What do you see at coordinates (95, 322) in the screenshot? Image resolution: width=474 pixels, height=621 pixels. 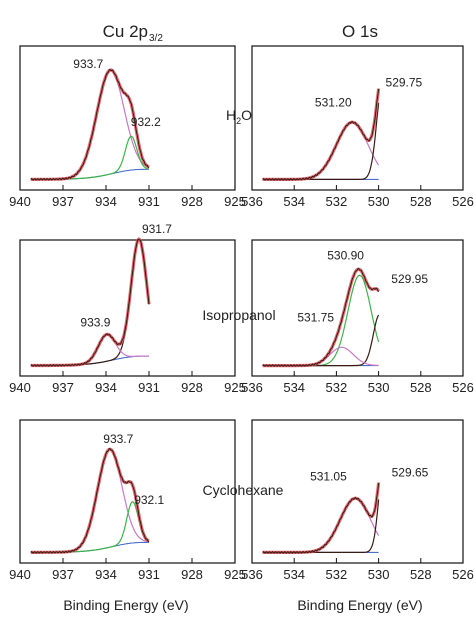 I see `peak-label: 933.9` at bounding box center [95, 322].